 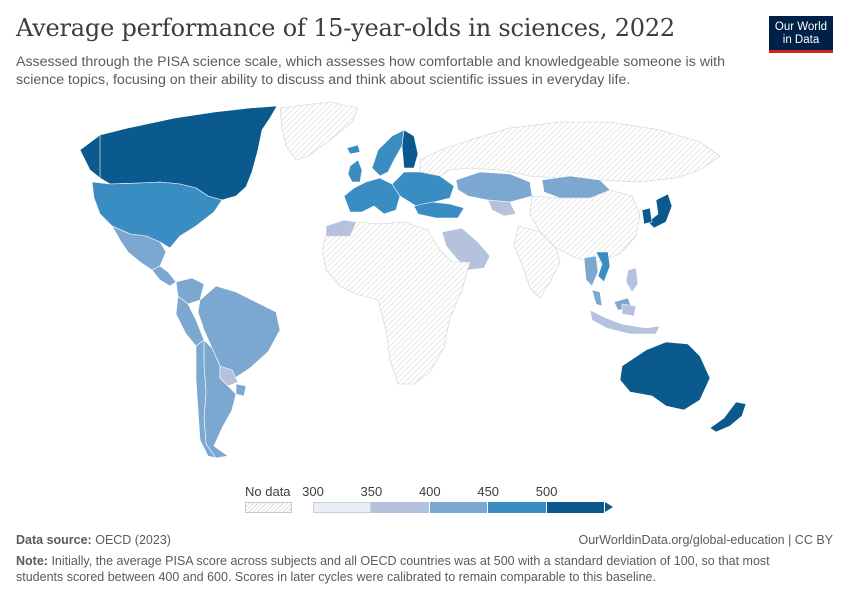 What do you see at coordinates (537, 262) in the screenshot?
I see `country-india` at bounding box center [537, 262].